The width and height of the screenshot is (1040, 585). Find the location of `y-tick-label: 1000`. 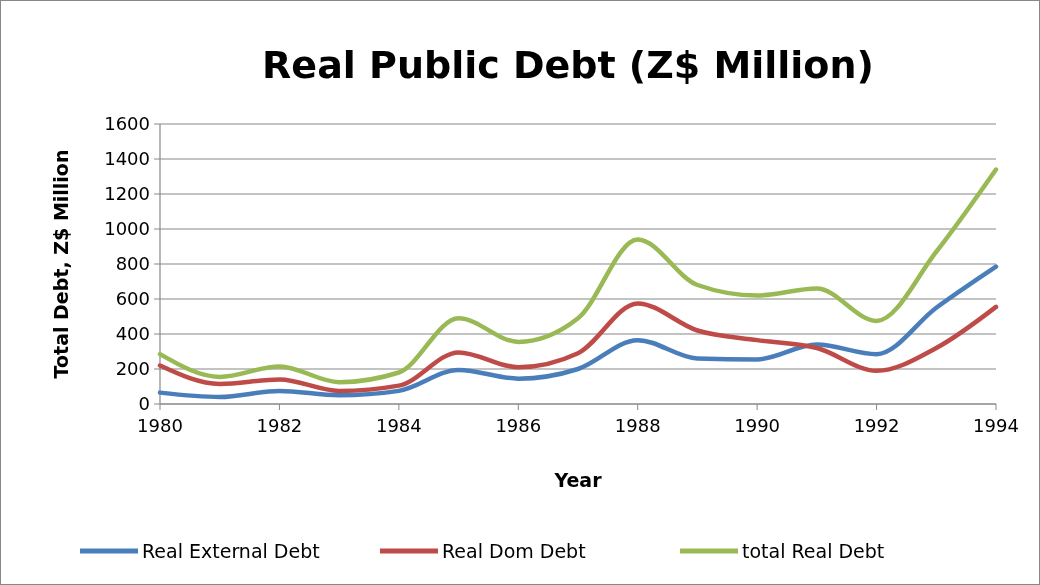

y-tick-label: 1000 is located at coordinates (127, 229).